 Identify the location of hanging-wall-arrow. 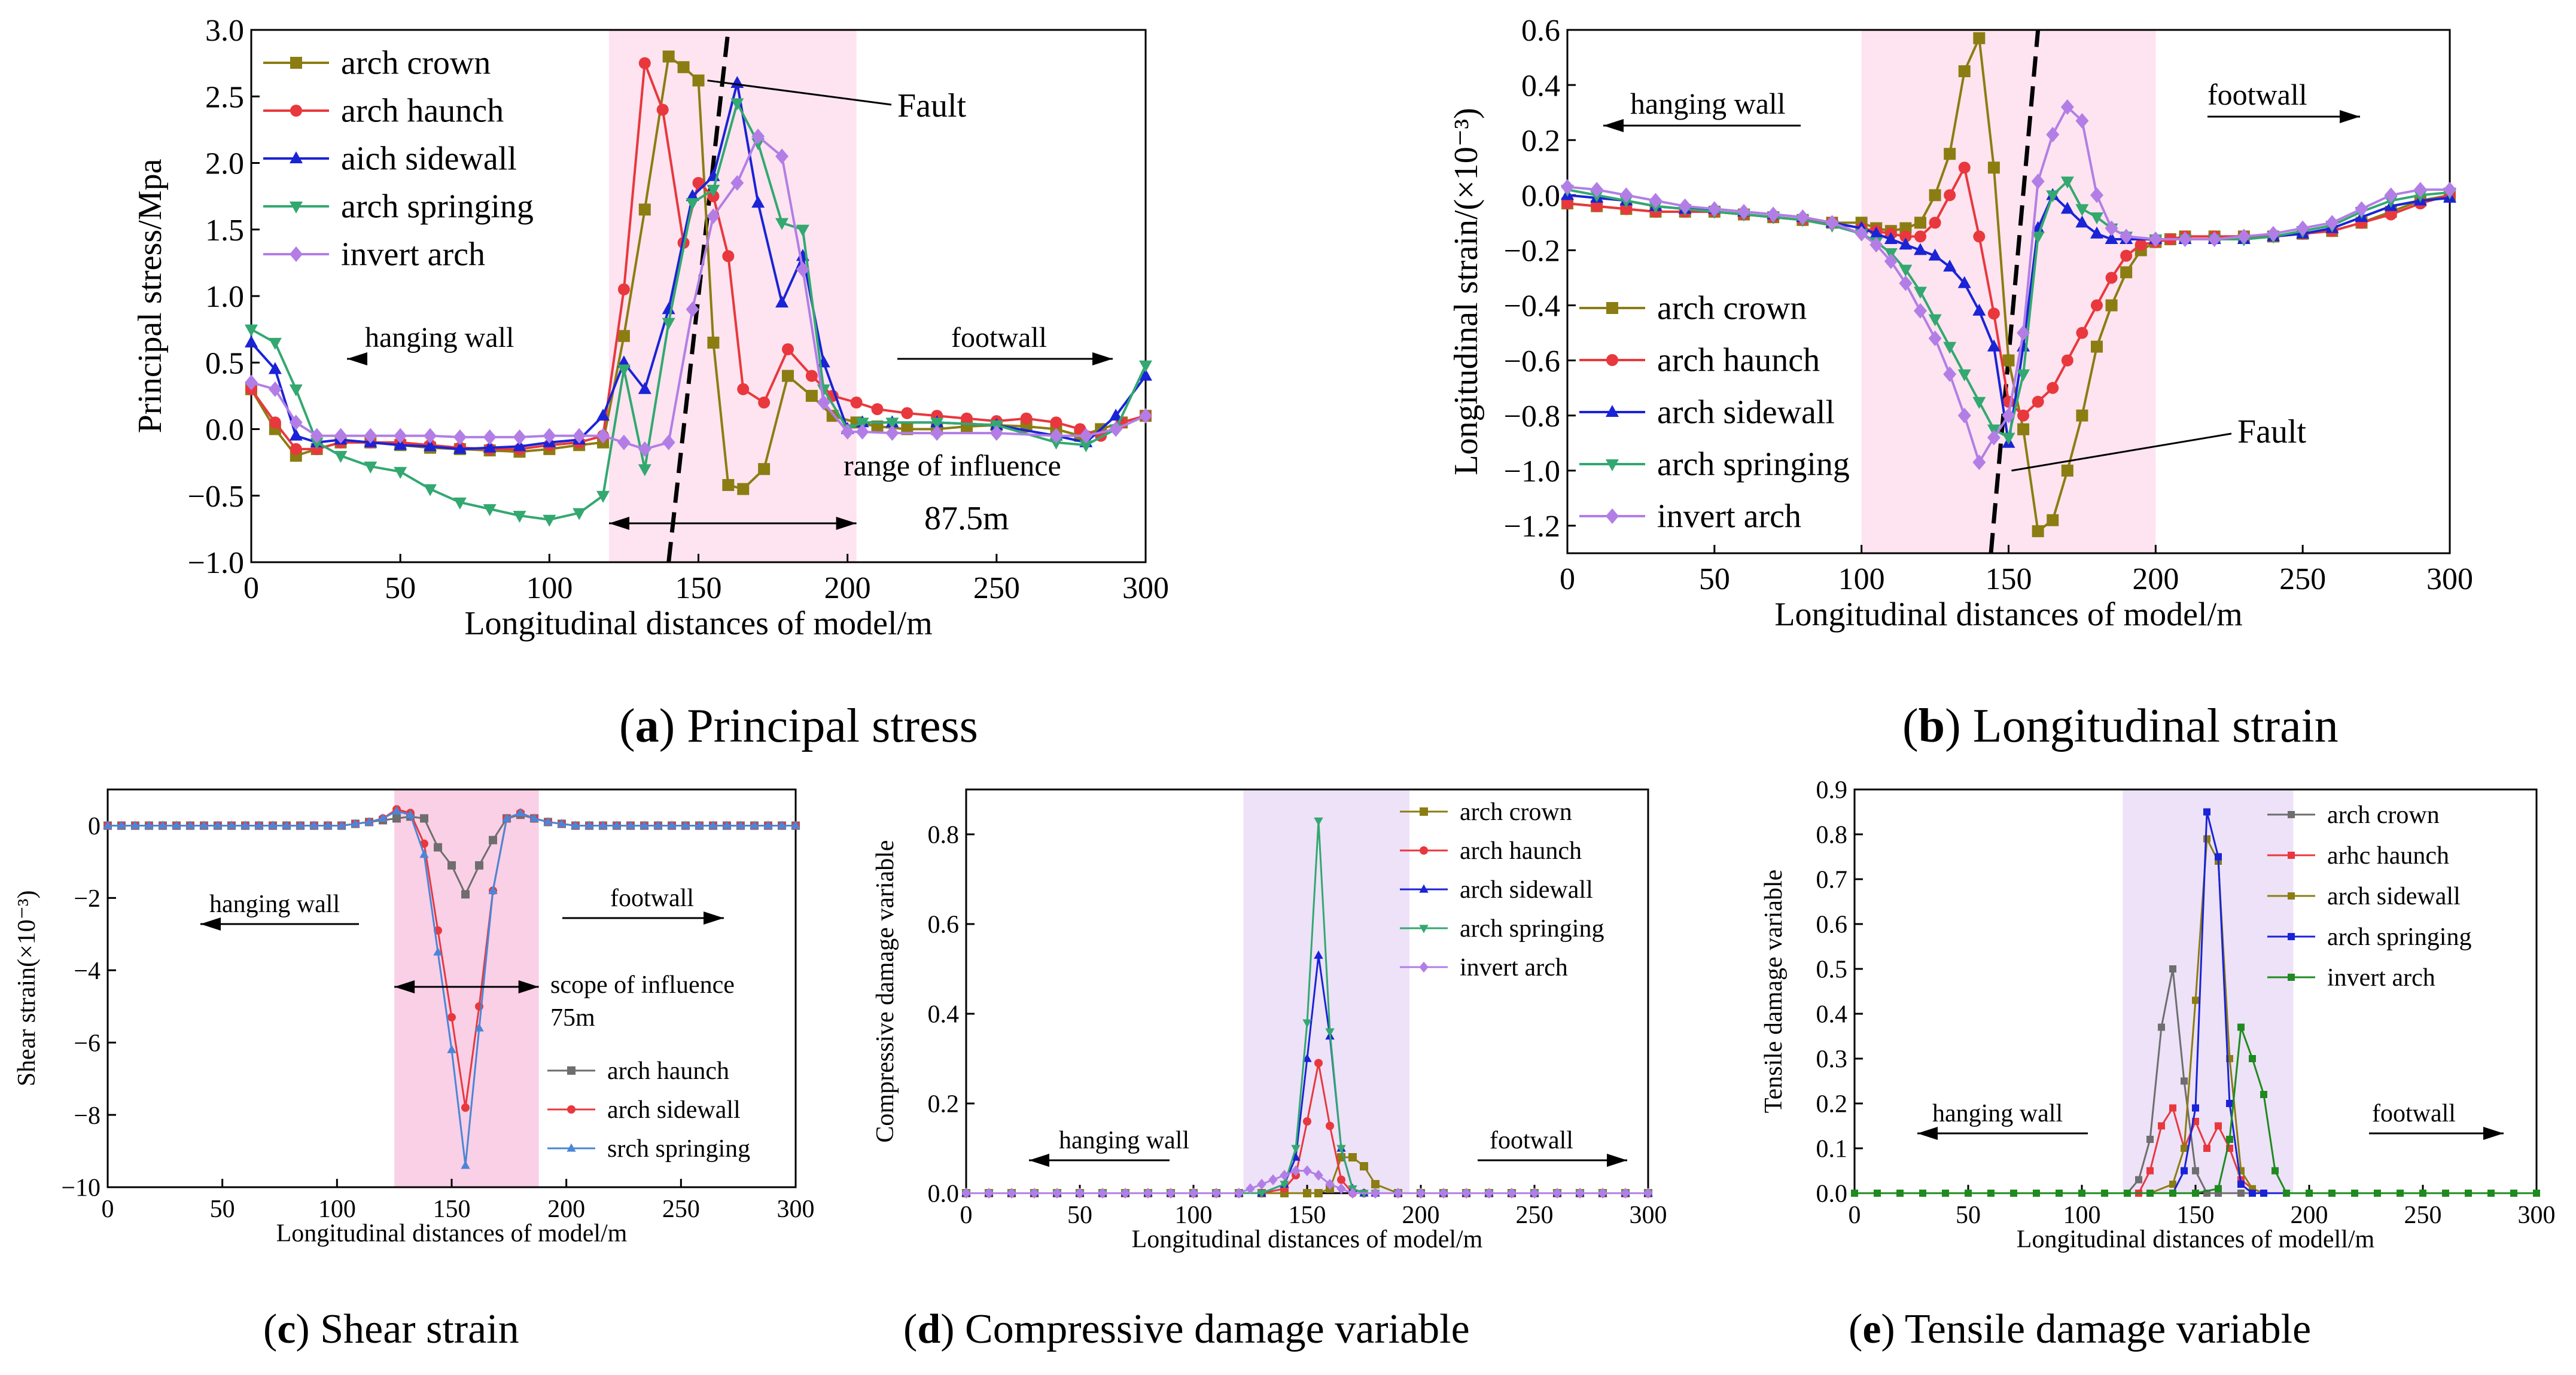
(357, 358).